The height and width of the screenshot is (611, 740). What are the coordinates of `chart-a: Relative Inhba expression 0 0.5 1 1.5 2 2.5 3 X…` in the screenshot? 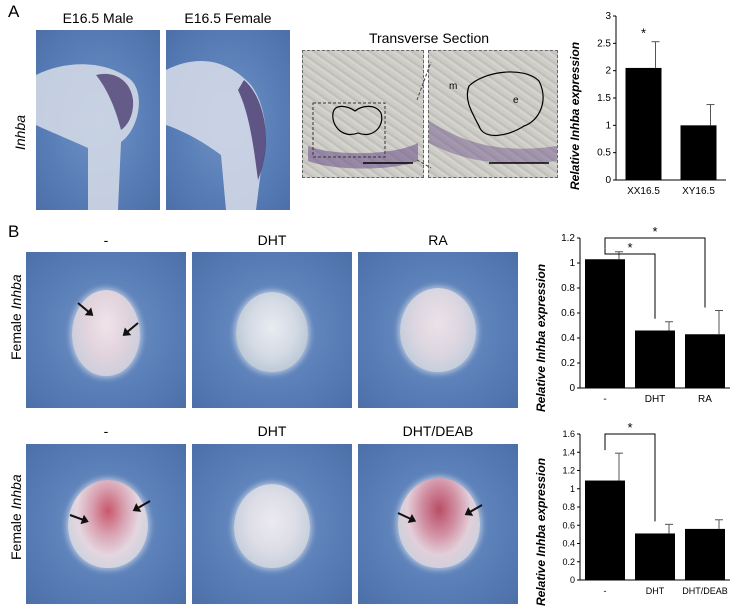 It's located at (652, 109).